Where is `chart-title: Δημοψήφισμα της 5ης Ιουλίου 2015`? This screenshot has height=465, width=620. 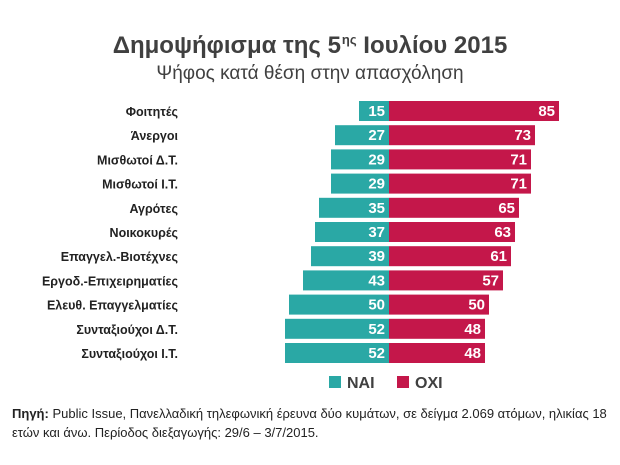
chart-title: Δημοψήφισμα της 5ης Ιουλίου 2015 is located at coordinates (310, 47).